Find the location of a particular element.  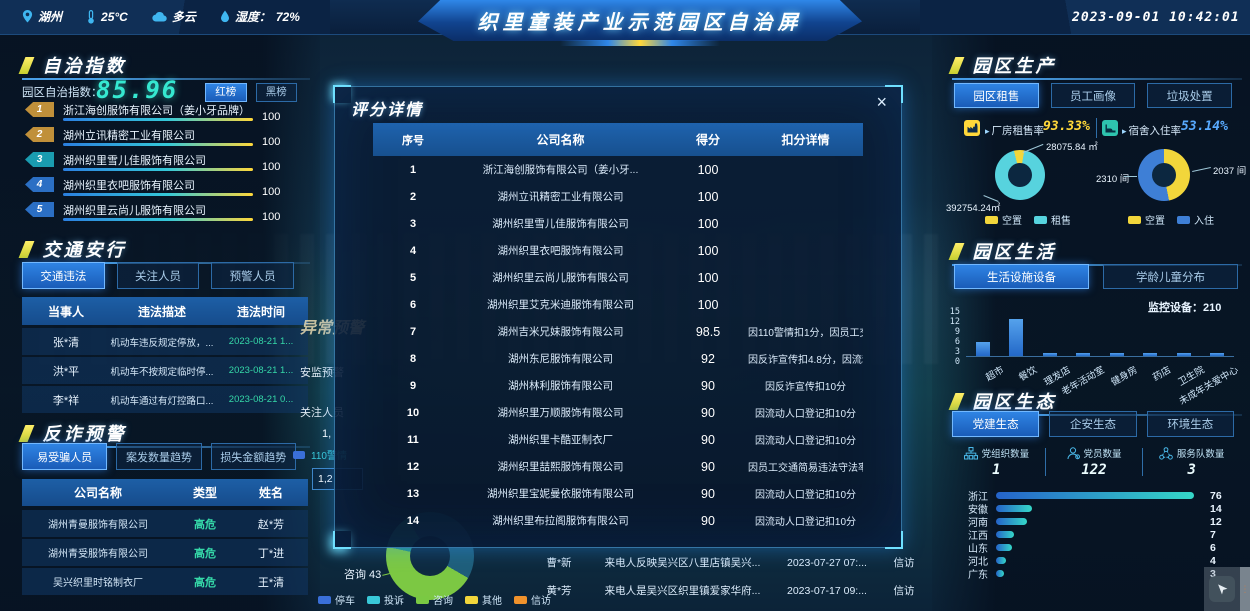

legend-label: 入住 is located at coordinates (1204, 221).